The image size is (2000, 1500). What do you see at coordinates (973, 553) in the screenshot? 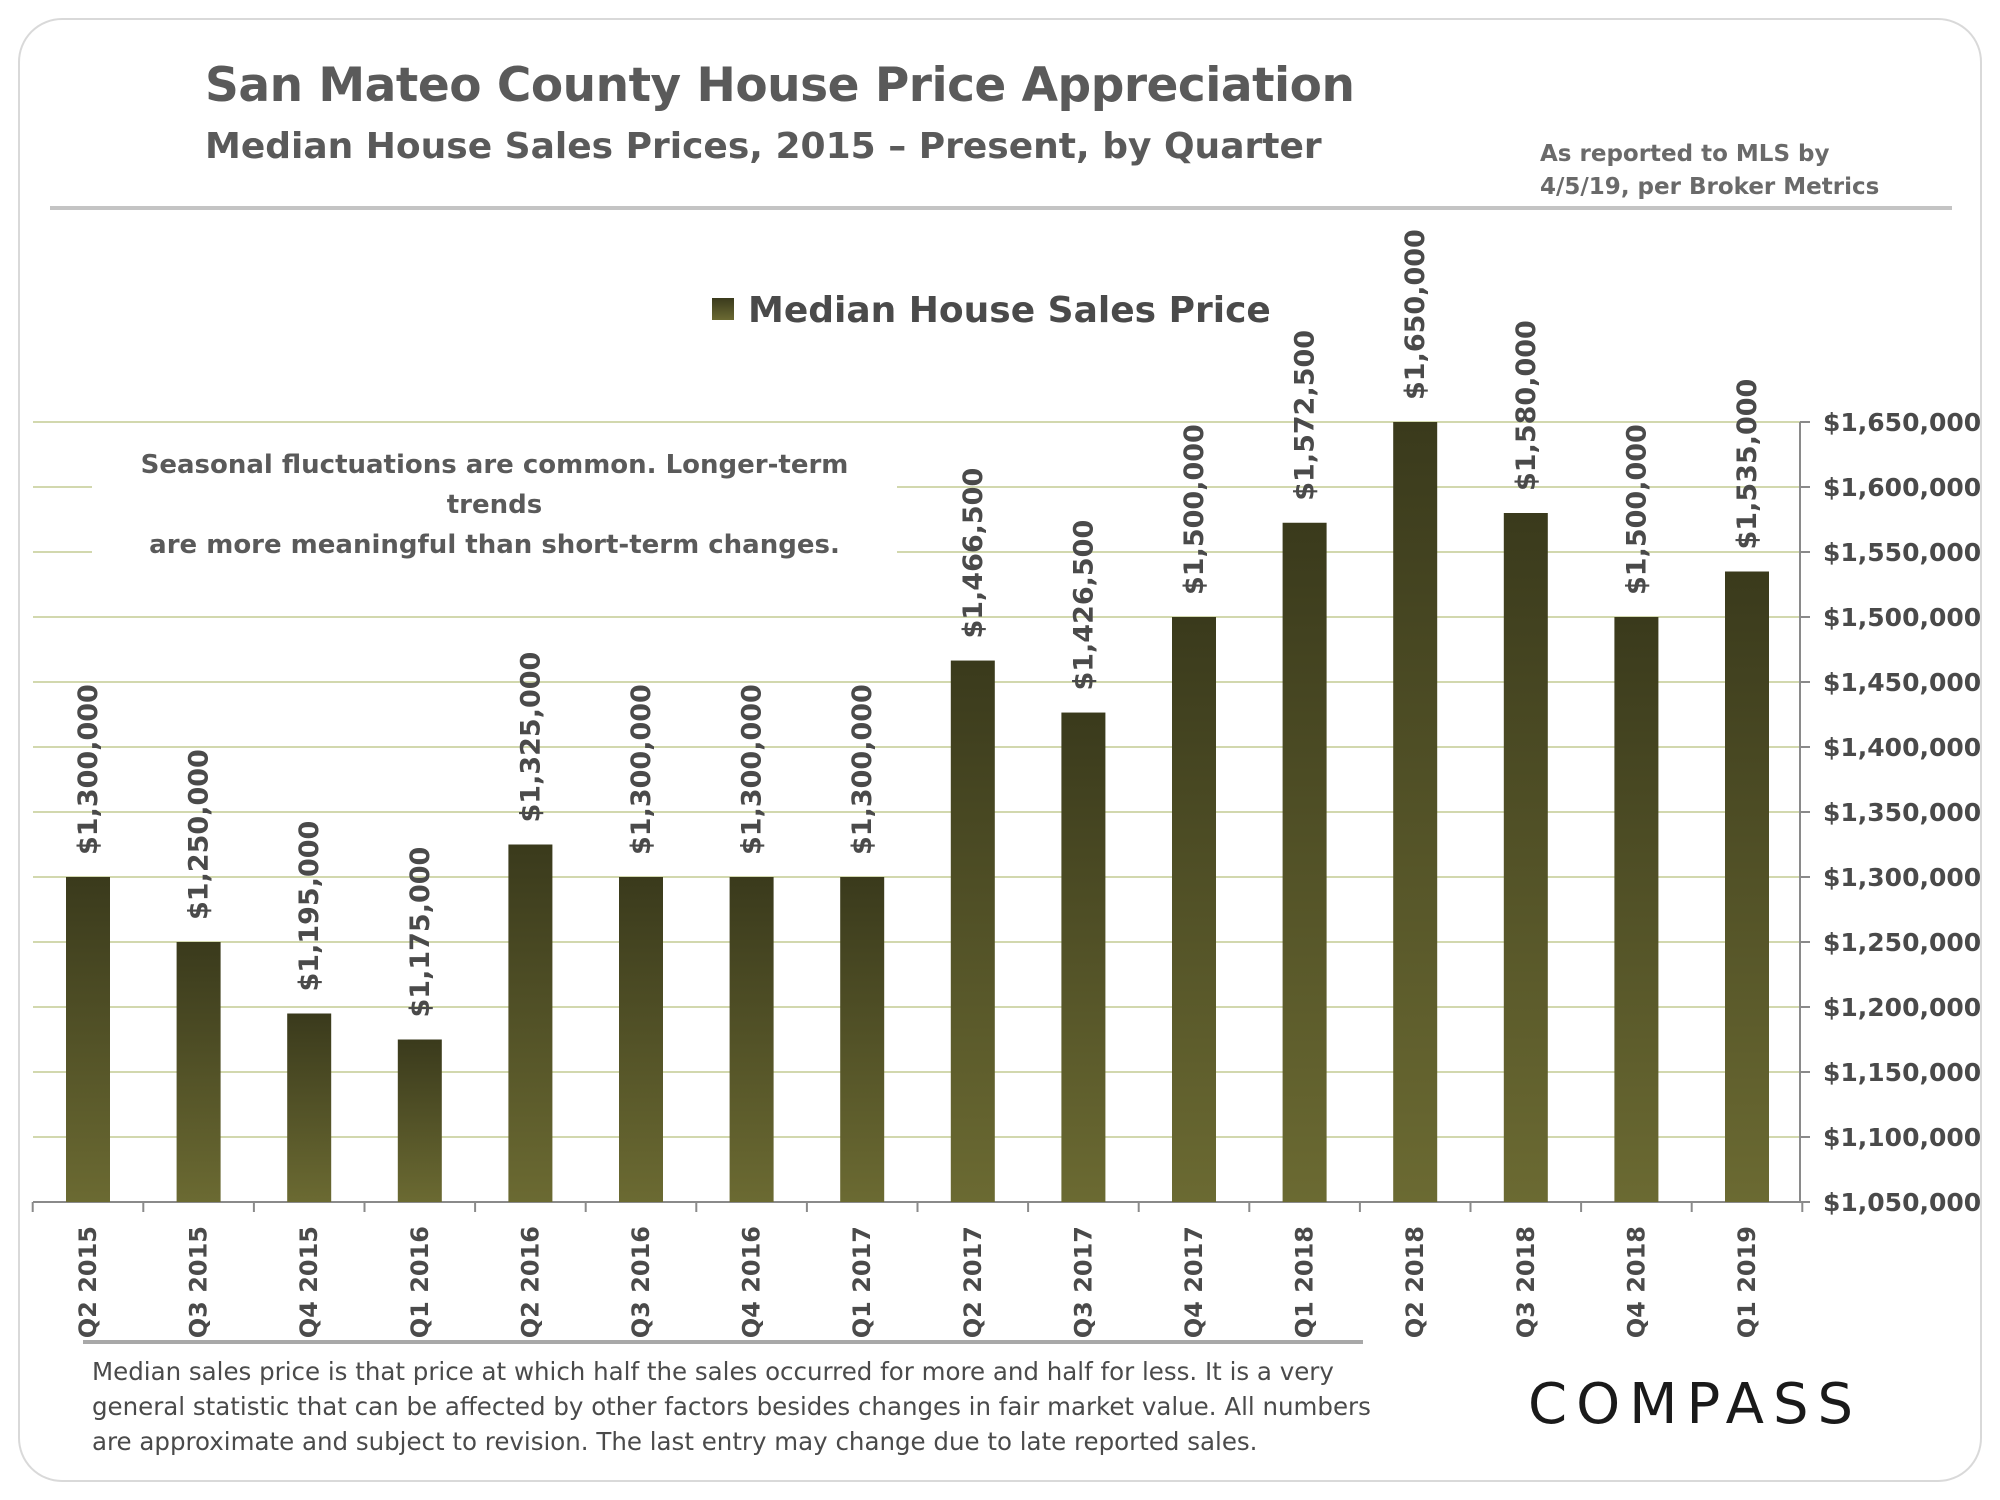
I see `data-label: $1,466,500` at bounding box center [973, 553].